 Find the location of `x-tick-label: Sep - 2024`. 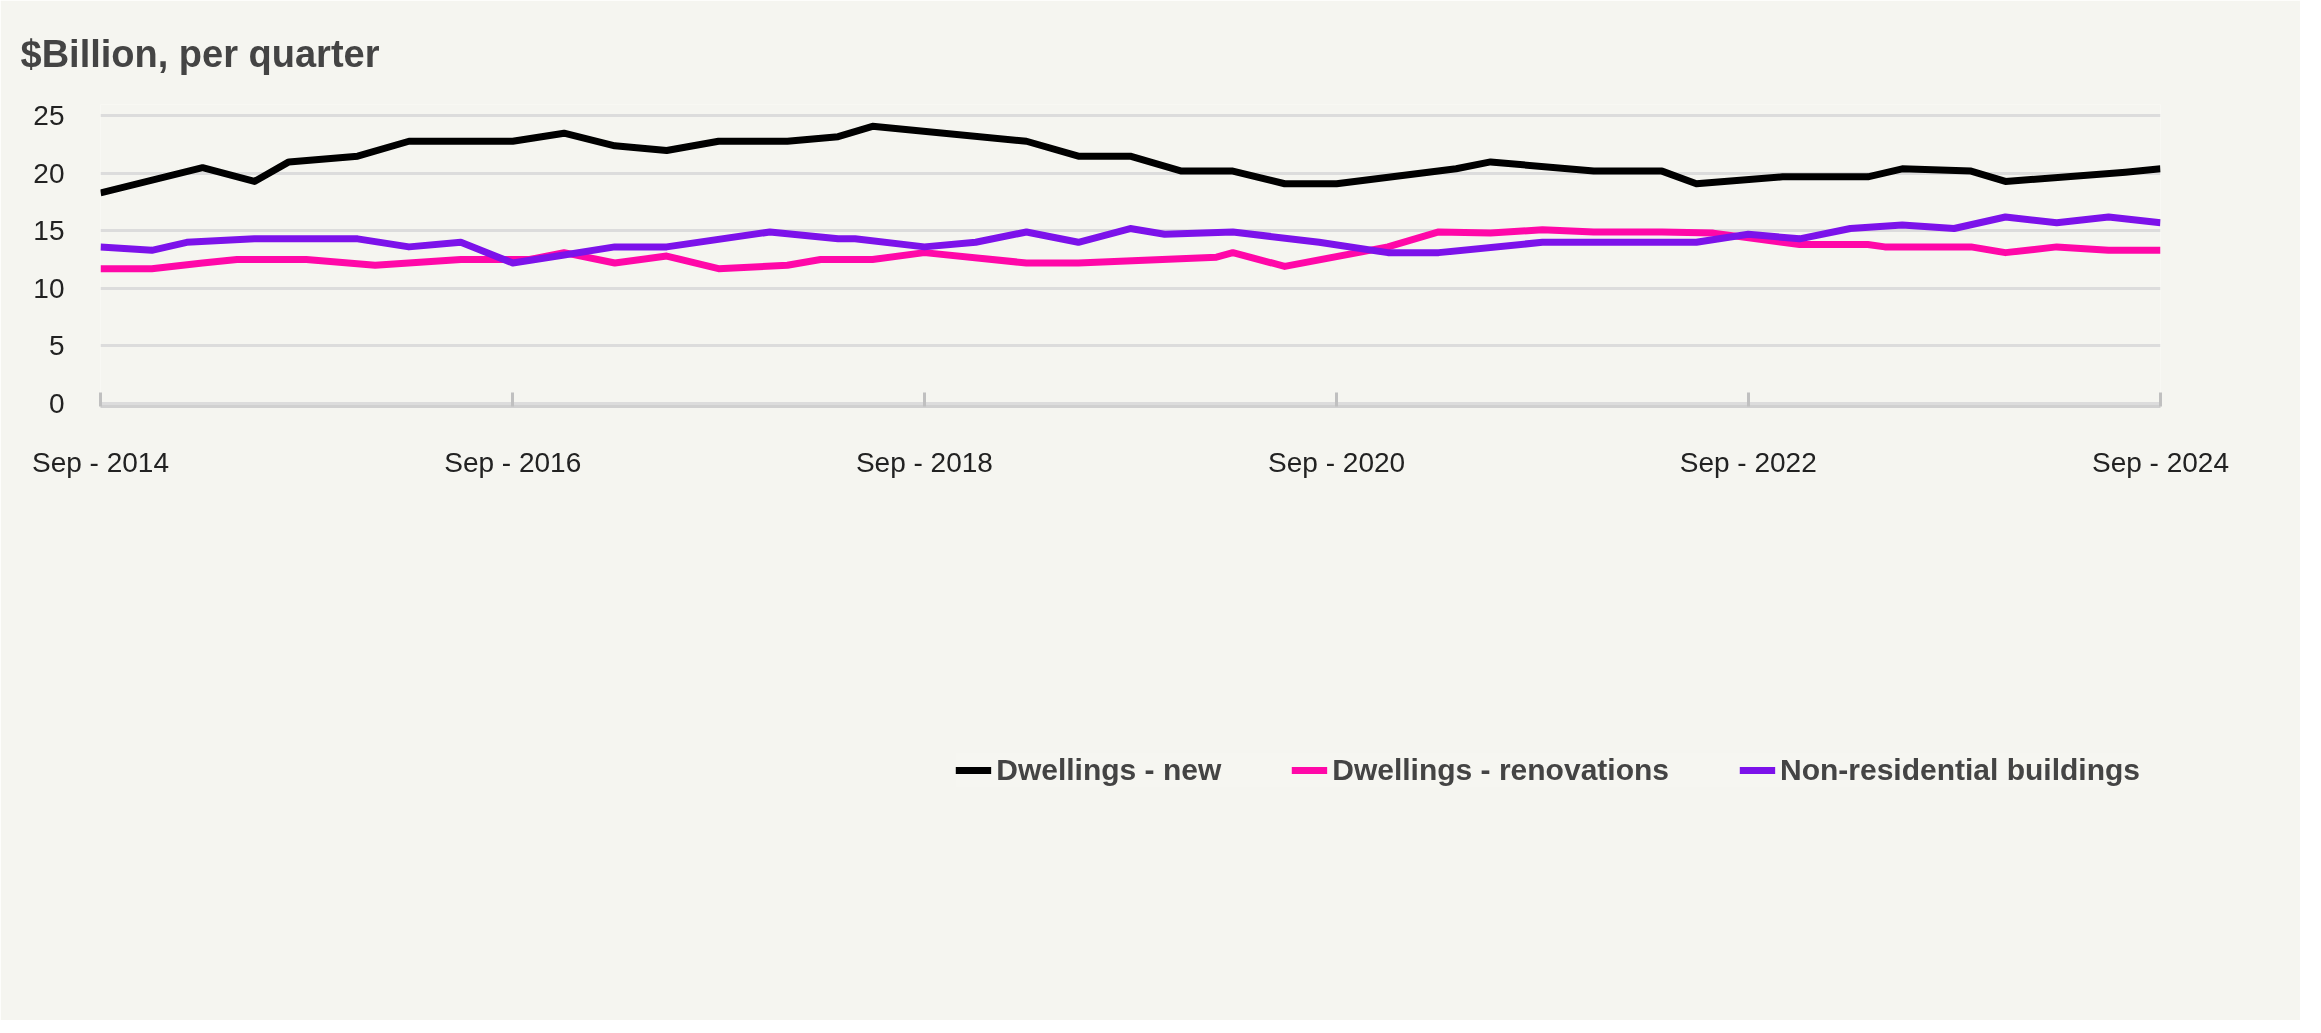

x-tick-label: Sep - 2024 is located at coordinates (2160, 462).